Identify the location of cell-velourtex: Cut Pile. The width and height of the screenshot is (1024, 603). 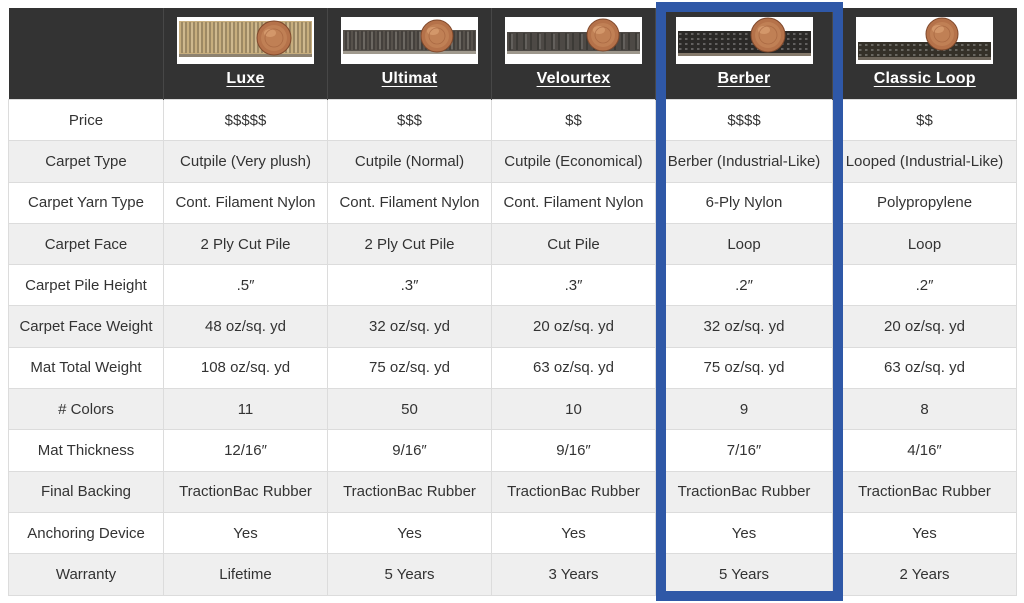
(573, 244).